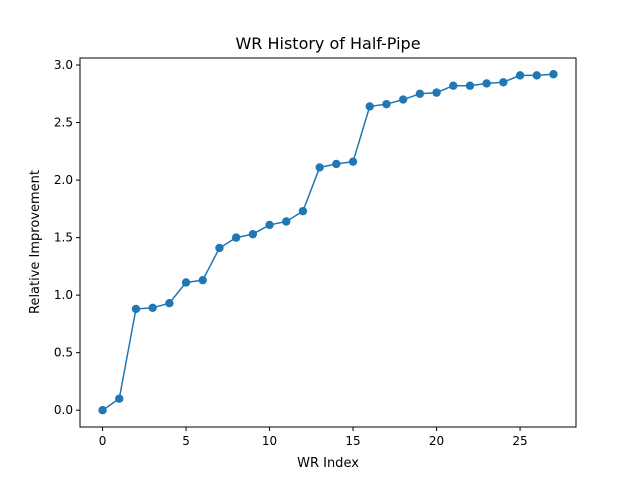 This screenshot has width=640, height=480. Describe the element at coordinates (103, 441) in the screenshot. I see `x-tick-label: 0` at that location.